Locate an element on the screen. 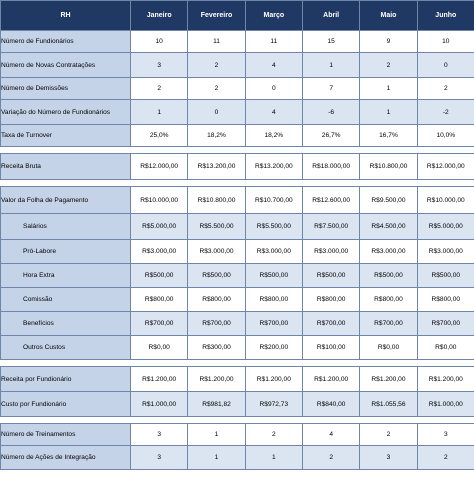 The image size is (474, 482). value-cell: R$12.600,00 is located at coordinates (331, 200).